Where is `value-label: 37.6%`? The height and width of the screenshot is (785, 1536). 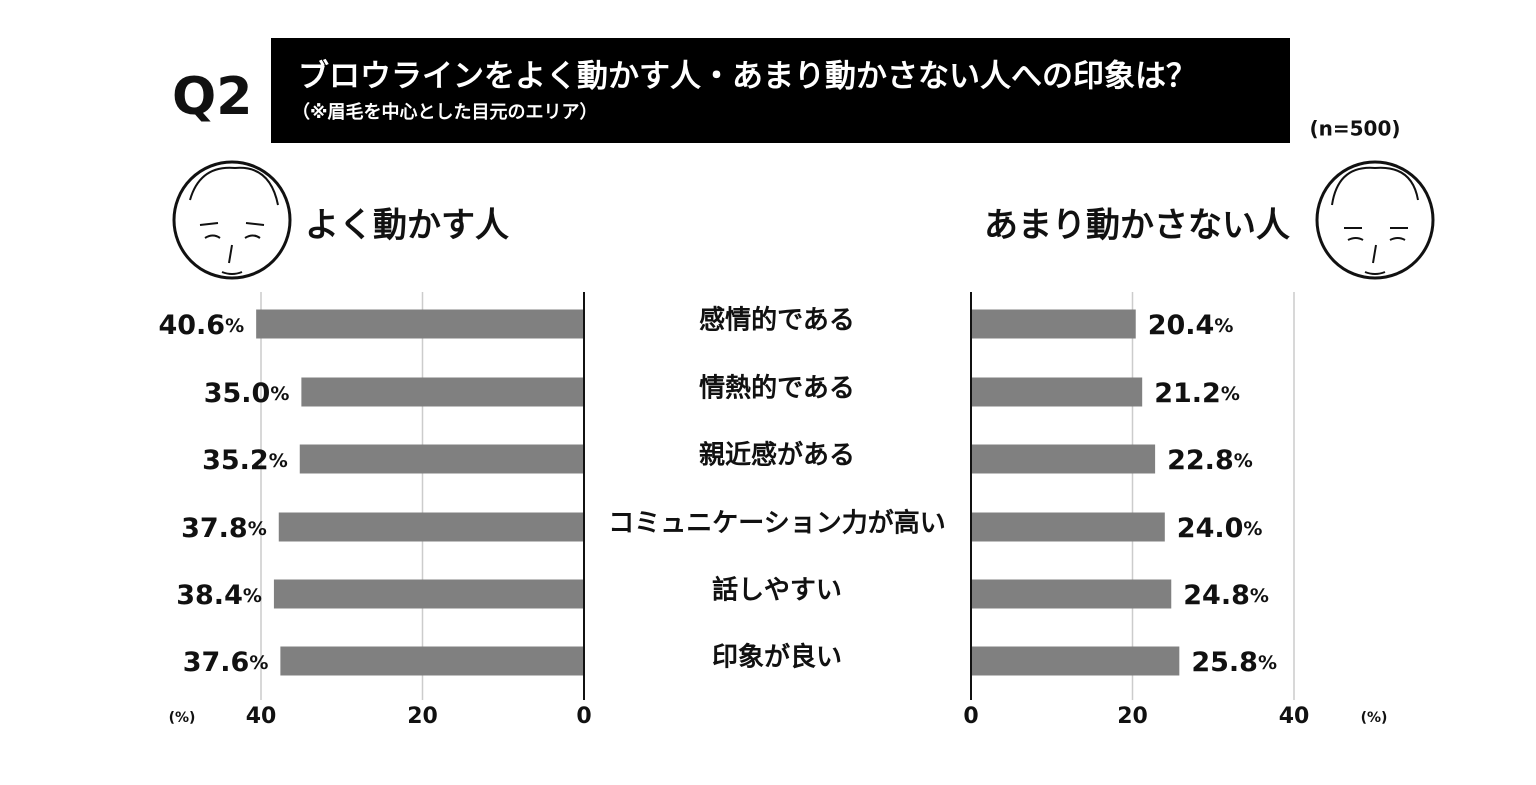 value-label: 37.6% is located at coordinates (226, 662).